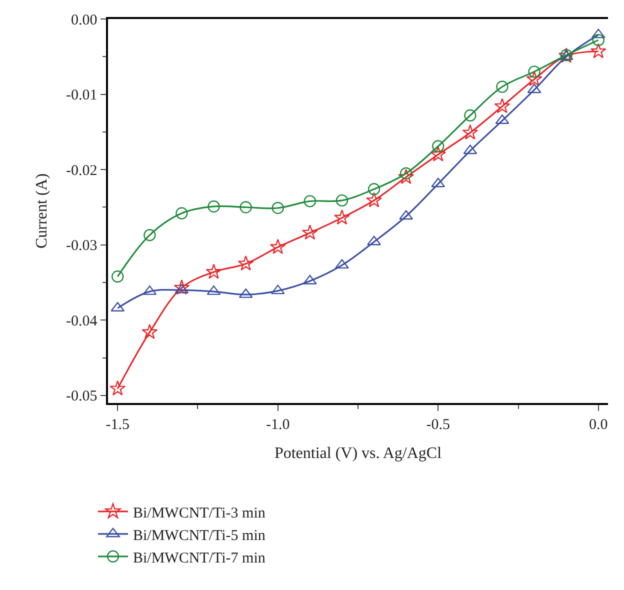 This screenshot has height=590, width=624. What do you see at coordinates (84, 20) in the screenshot?
I see `y-tick-label: 0.00` at bounding box center [84, 20].